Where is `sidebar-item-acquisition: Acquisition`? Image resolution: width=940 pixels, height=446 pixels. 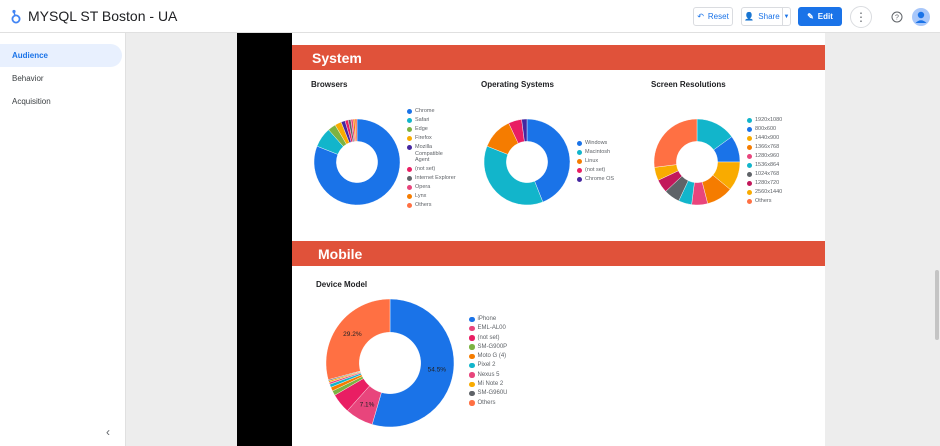 sidebar-item-acquisition: Acquisition is located at coordinates (61, 101).